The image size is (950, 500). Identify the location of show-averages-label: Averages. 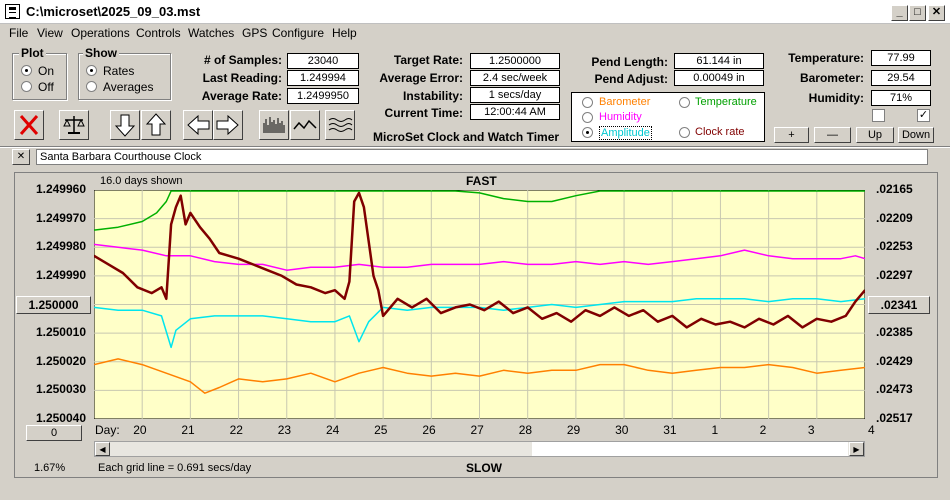
(128, 87).